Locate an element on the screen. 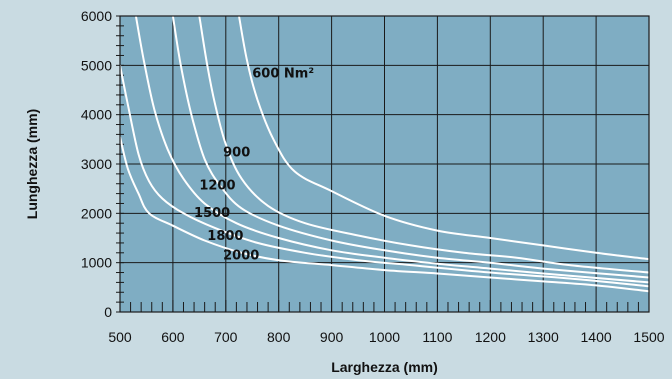  curve-label: 900 is located at coordinates (236, 153).